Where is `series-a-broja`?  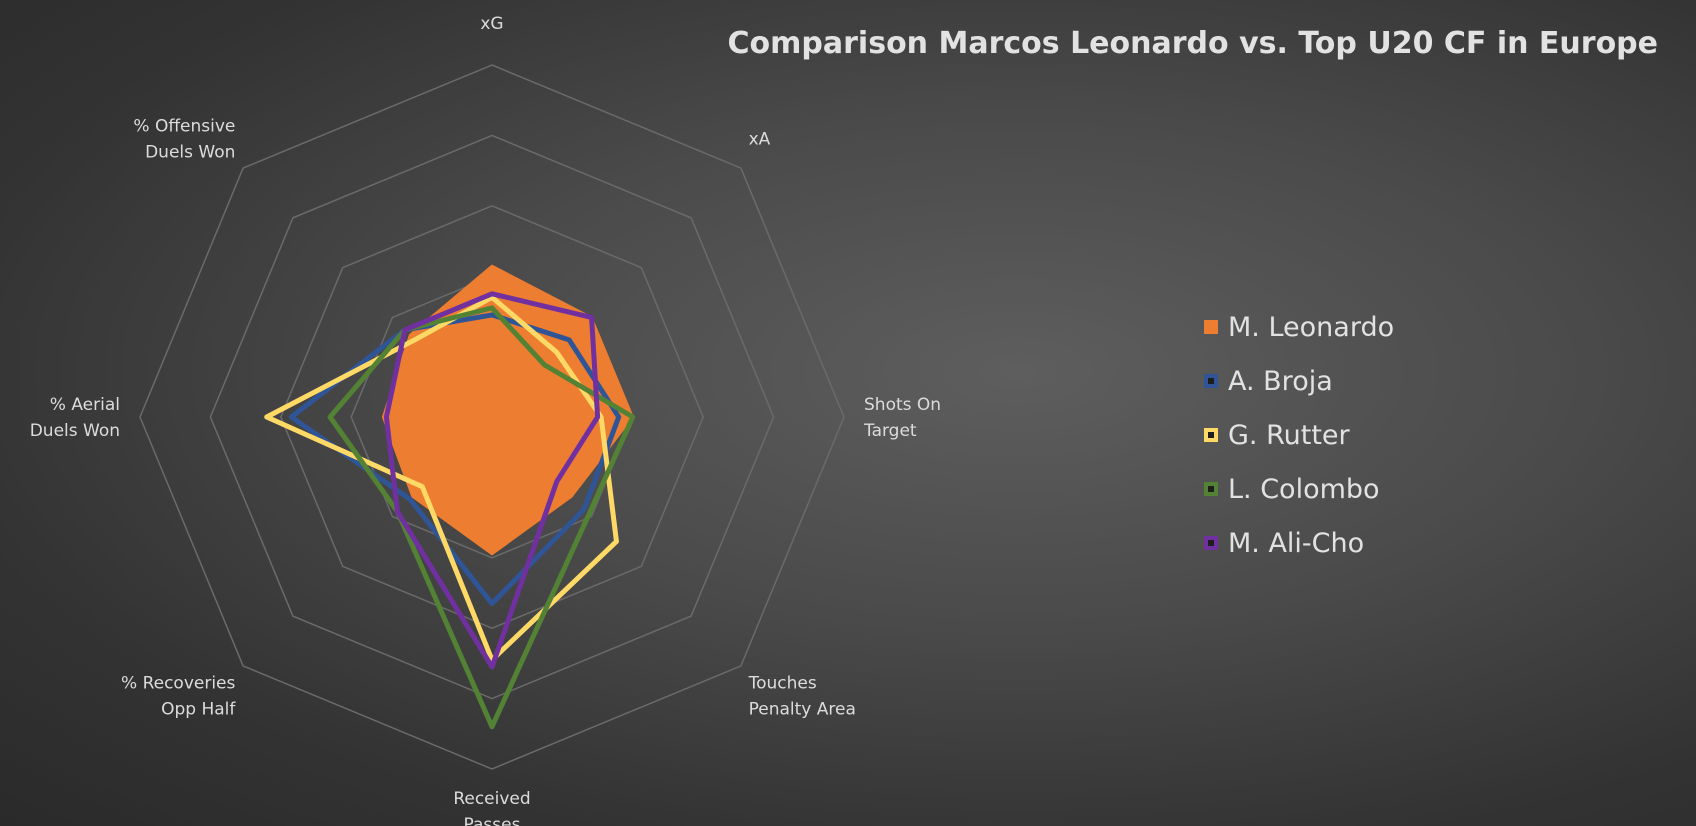 series-a-broja is located at coordinates (455, 459).